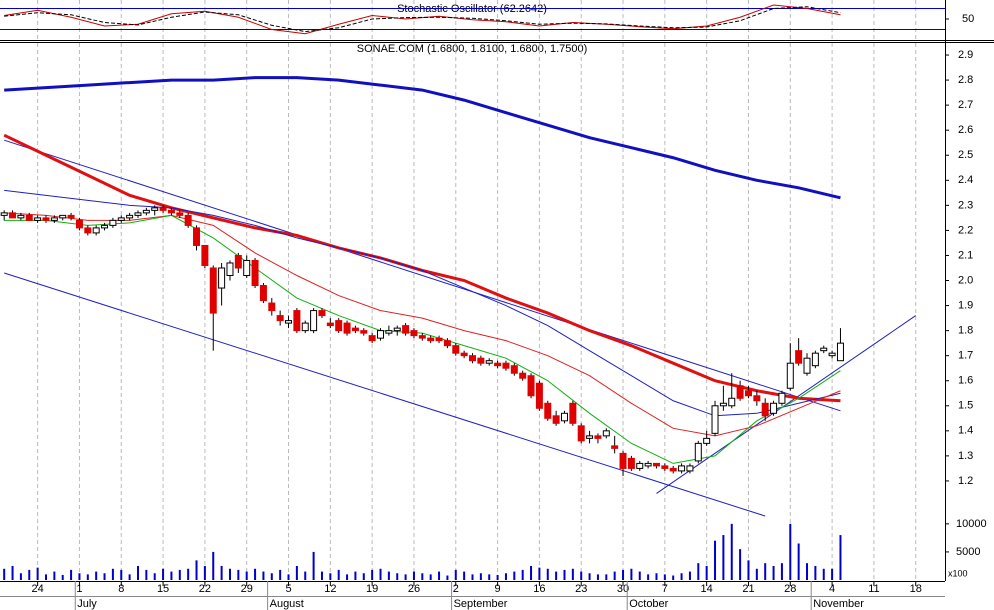  I want to click on month-label: August, so click(287, 604).